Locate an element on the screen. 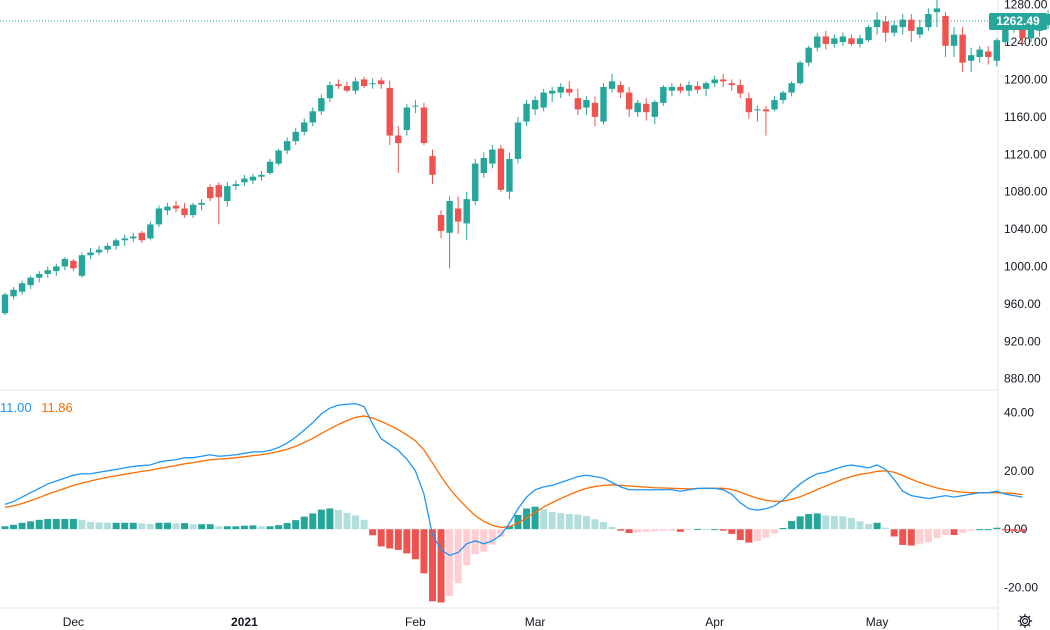  price-tick-label: 1160.00 is located at coordinates (1025, 117).